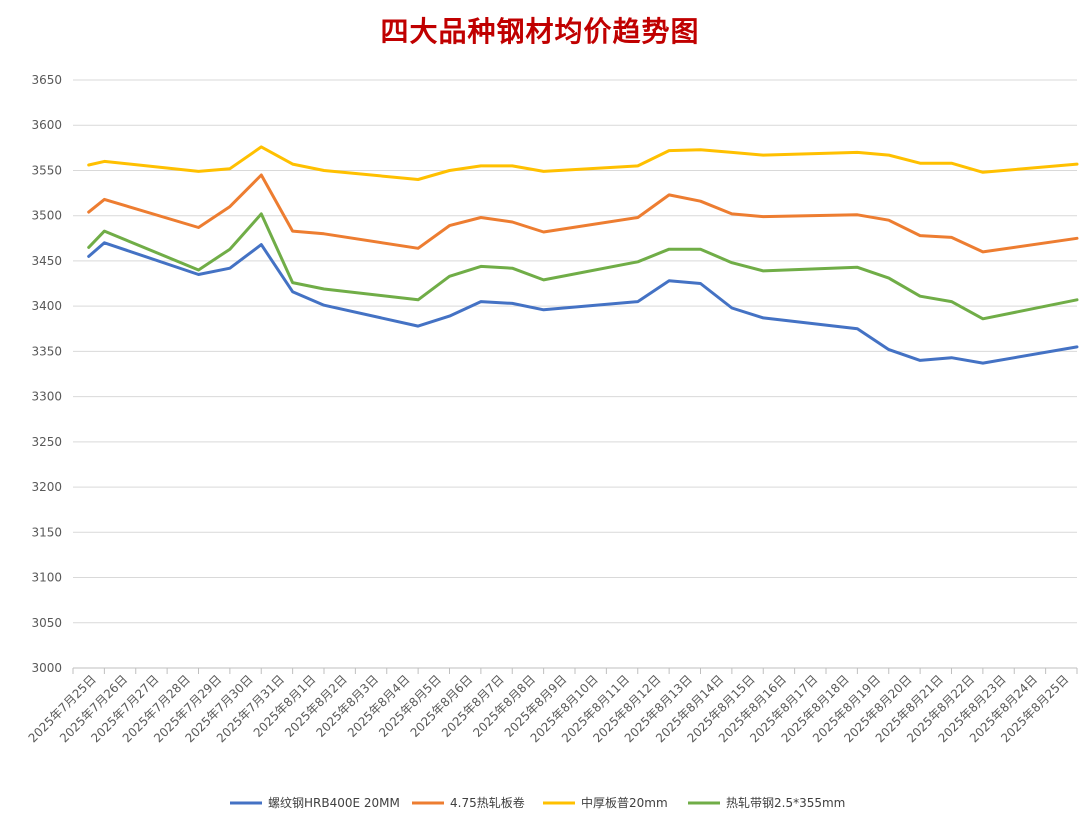  What do you see at coordinates (624, 802) in the screenshot?
I see `legend-label: 中厚板普20mm` at bounding box center [624, 802].